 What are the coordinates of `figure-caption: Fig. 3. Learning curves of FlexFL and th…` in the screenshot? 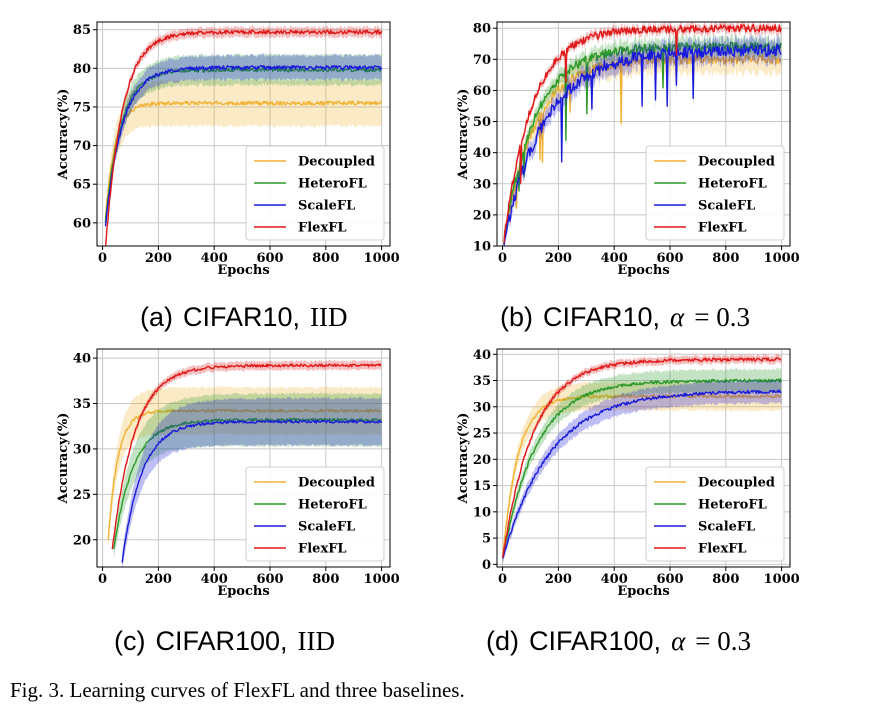 It's located at (237, 690).